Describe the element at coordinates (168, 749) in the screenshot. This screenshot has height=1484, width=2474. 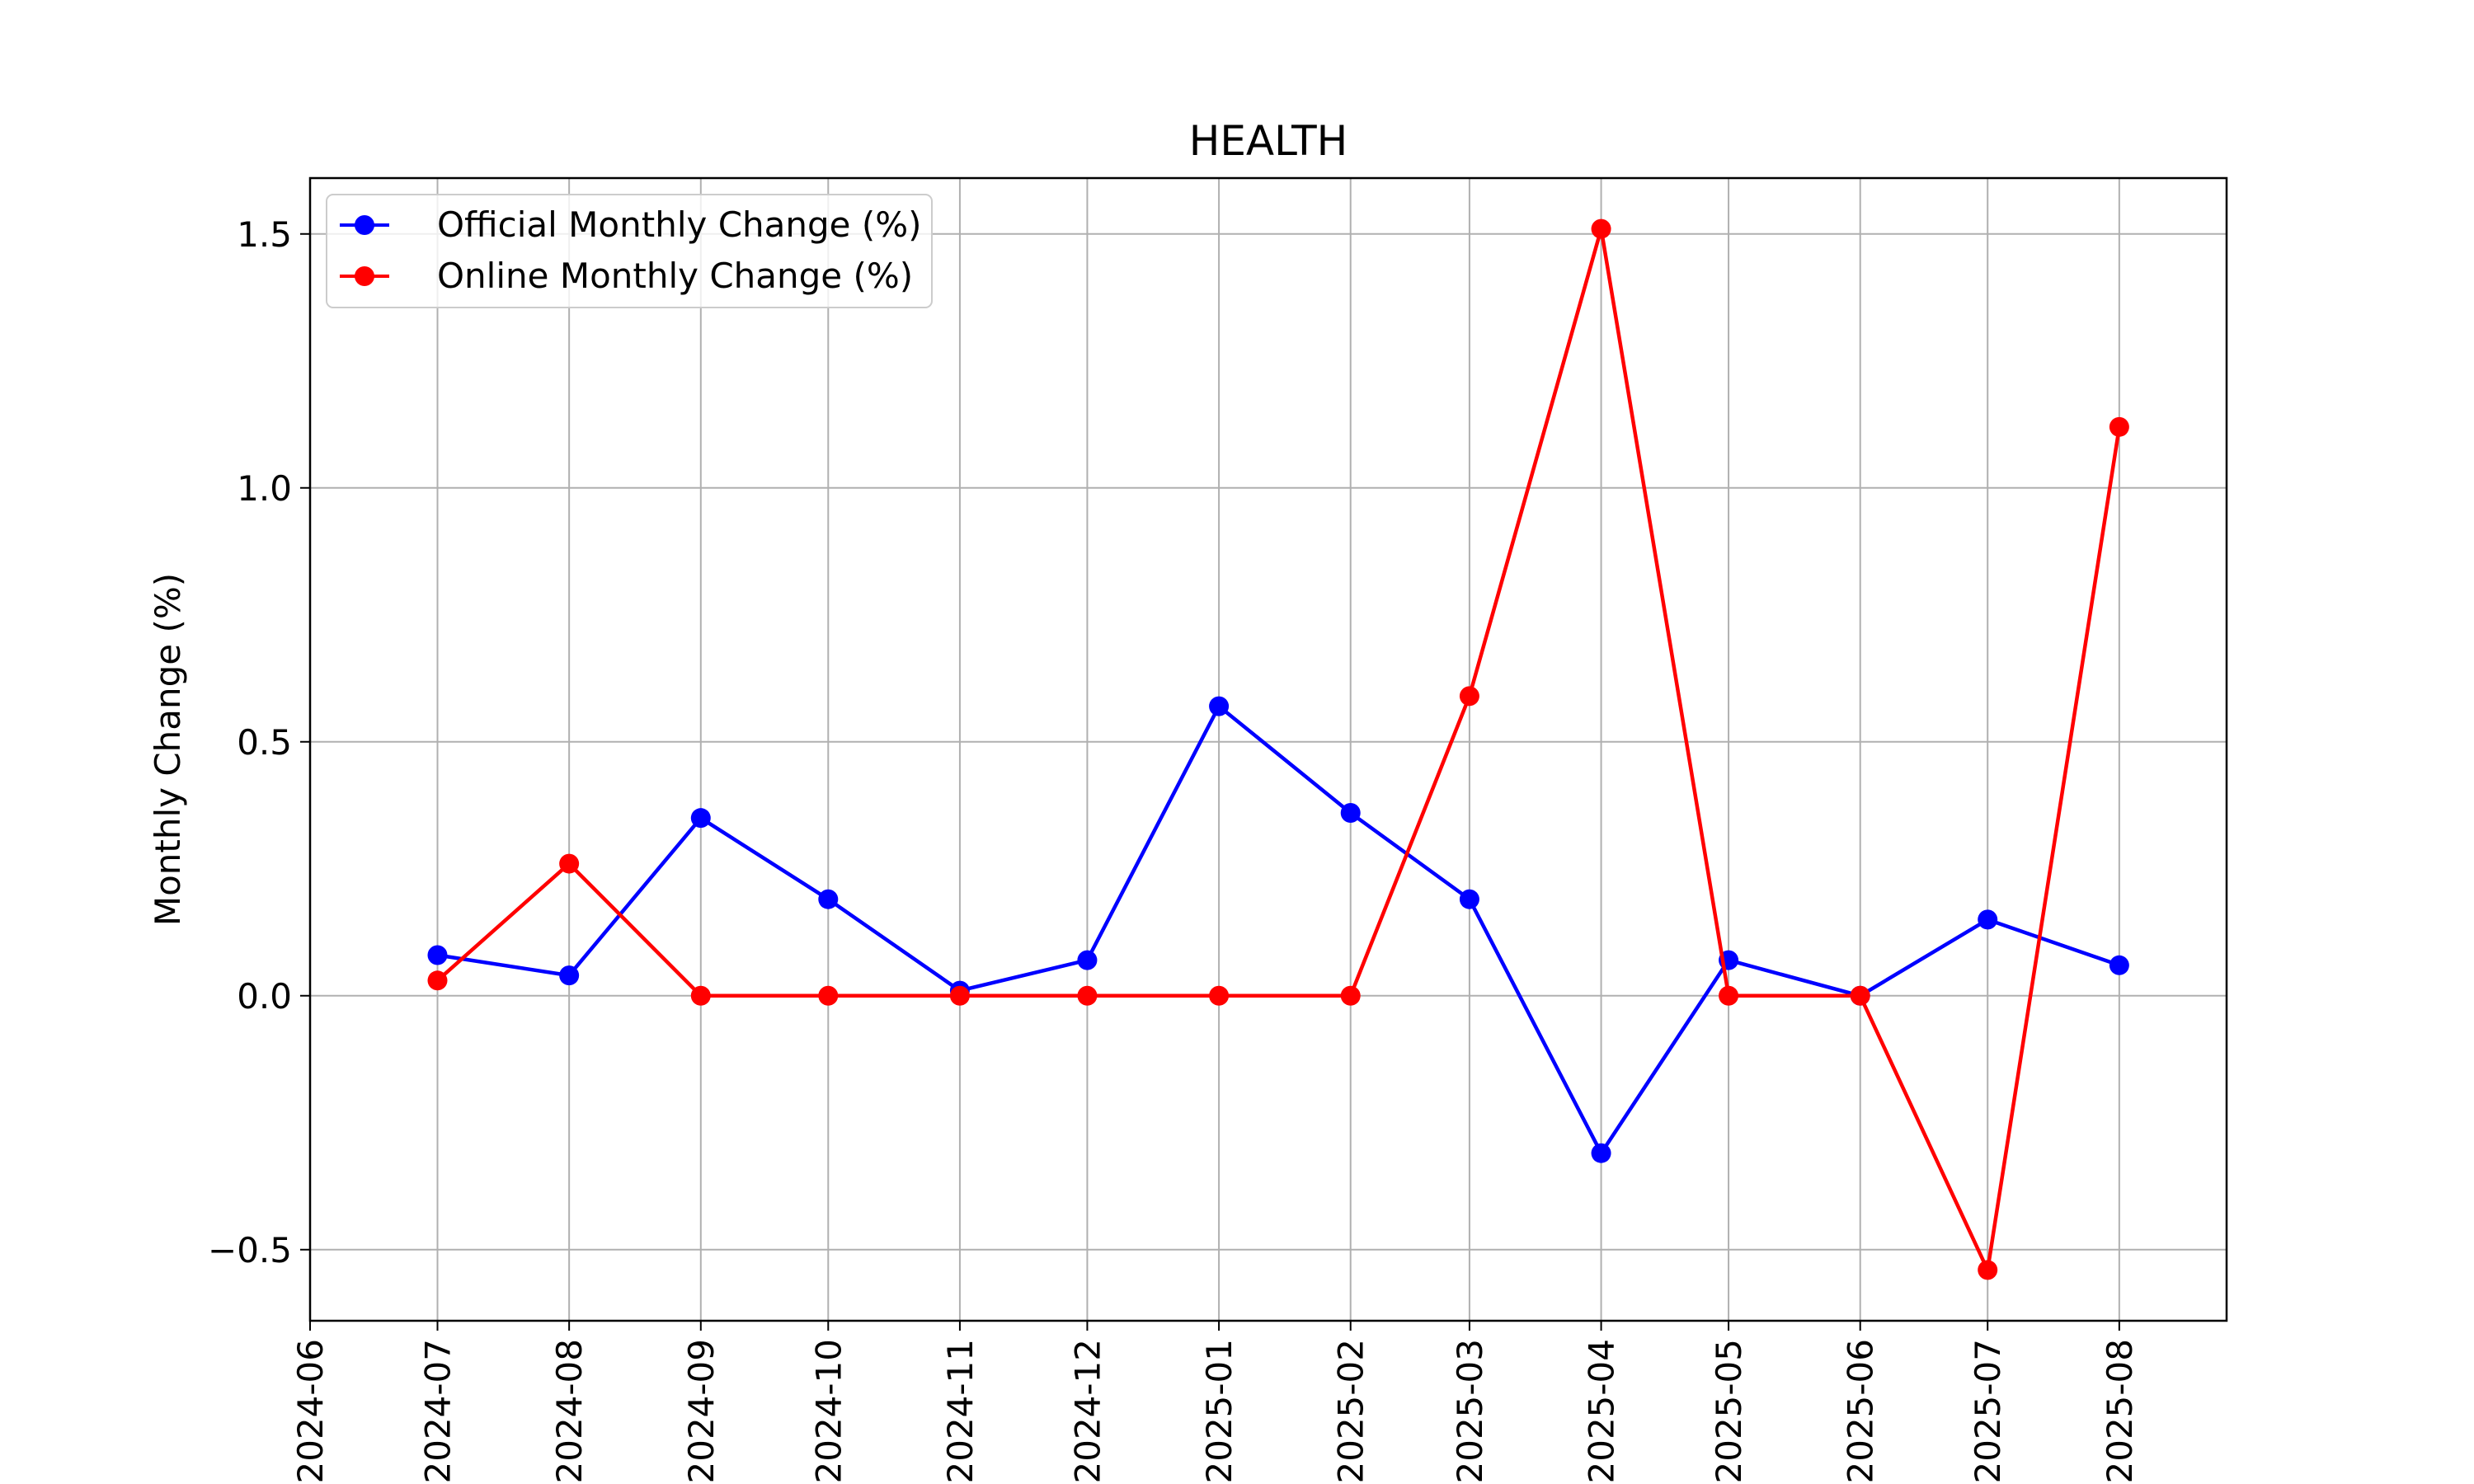
I see `y-axis-label: Monthly Change (%)` at that location.